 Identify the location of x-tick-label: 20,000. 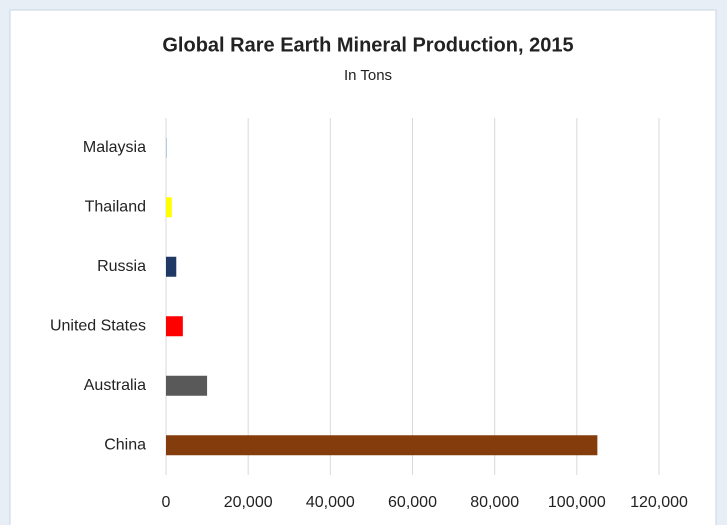
(248, 502).